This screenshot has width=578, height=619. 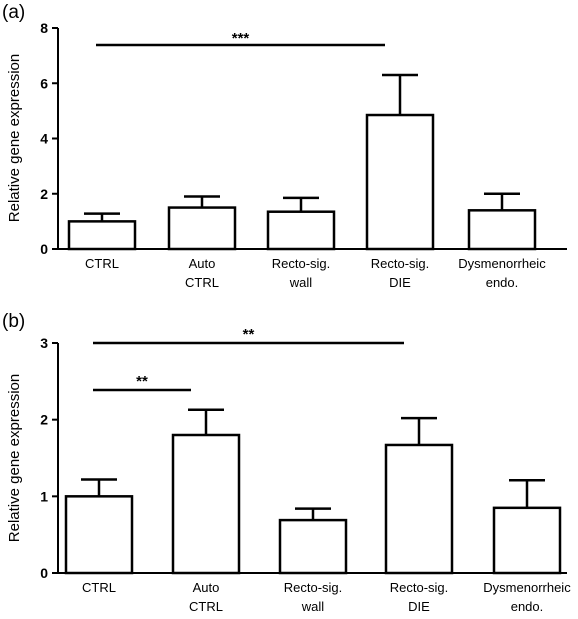 I want to click on y-tick-label: 6, so click(x=44, y=83).